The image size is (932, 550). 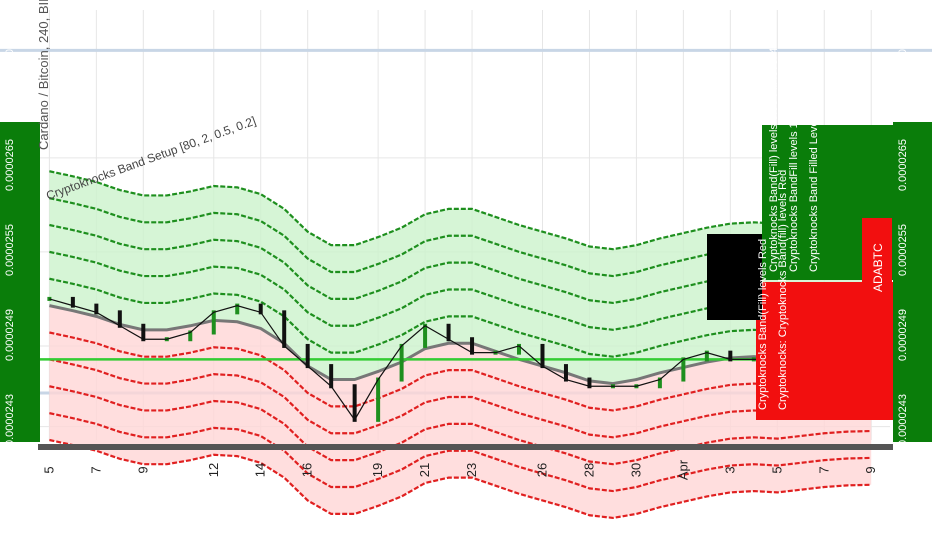 What do you see at coordinates (541, 470) in the screenshot?
I see `x-tick-label: 26` at bounding box center [541, 470].